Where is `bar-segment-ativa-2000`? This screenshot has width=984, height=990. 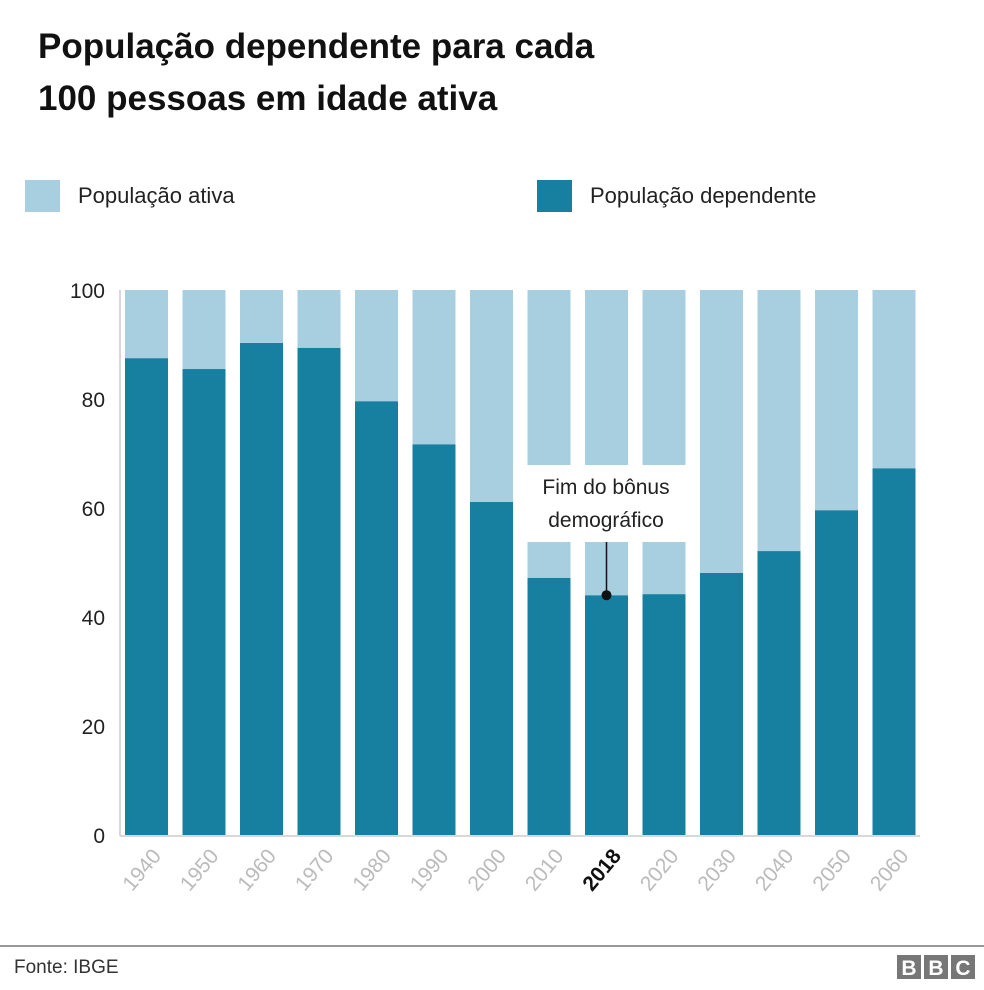 bar-segment-ativa-2000 is located at coordinates (491, 396).